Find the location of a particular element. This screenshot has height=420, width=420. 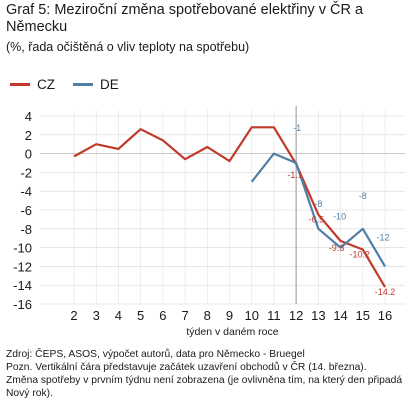

x-tick-label: 16 is located at coordinates (385, 315).